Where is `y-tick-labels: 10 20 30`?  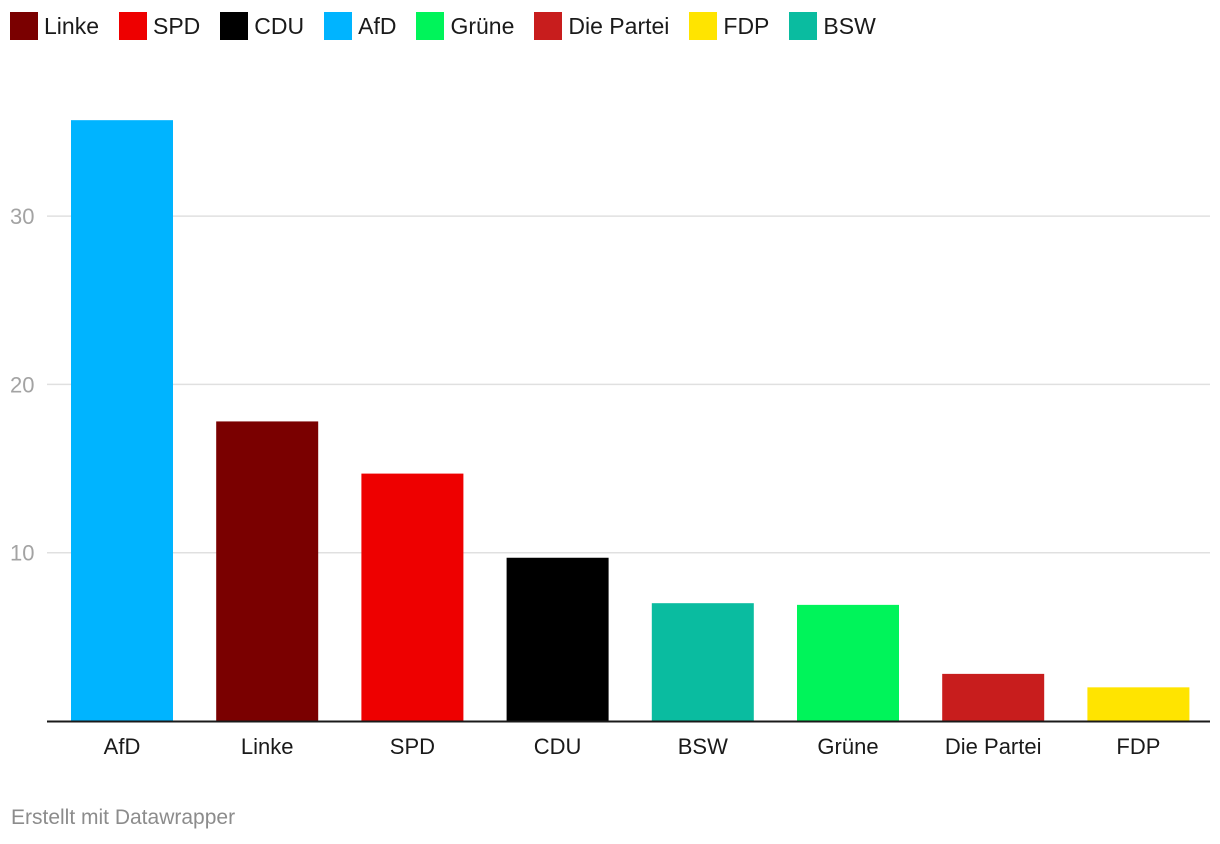
y-tick-labels: 10 20 30 is located at coordinates (22, 385).